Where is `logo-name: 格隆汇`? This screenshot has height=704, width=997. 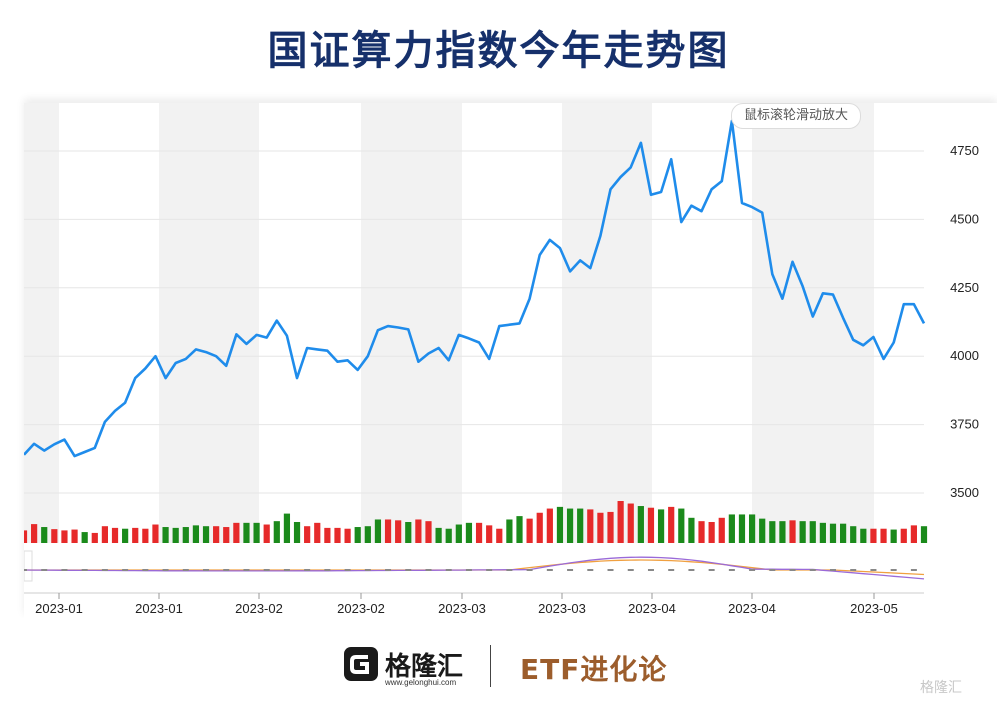
logo-name: 格隆汇 is located at coordinates (424, 667).